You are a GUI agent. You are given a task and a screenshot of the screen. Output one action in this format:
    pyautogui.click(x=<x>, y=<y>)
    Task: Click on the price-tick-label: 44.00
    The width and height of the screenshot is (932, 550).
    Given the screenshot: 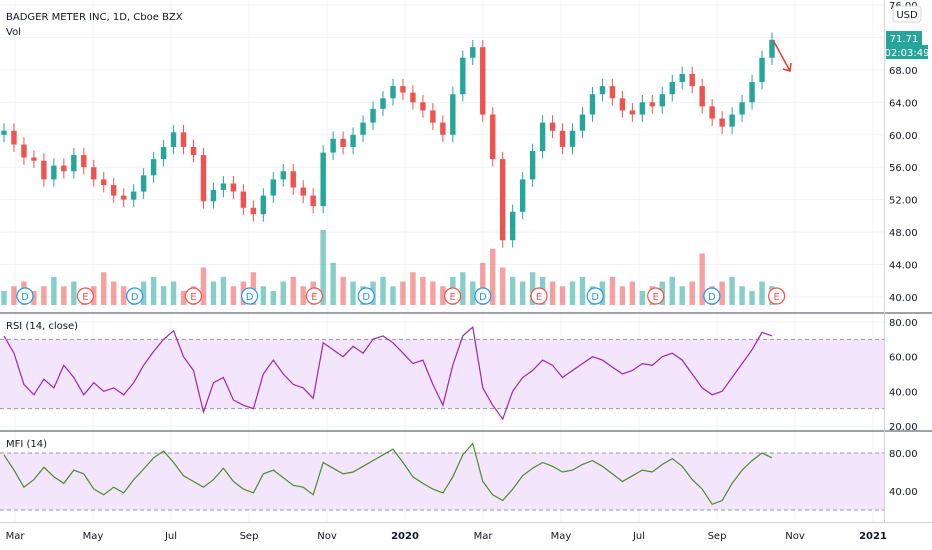 What is the action you would take?
    pyautogui.click(x=903, y=266)
    